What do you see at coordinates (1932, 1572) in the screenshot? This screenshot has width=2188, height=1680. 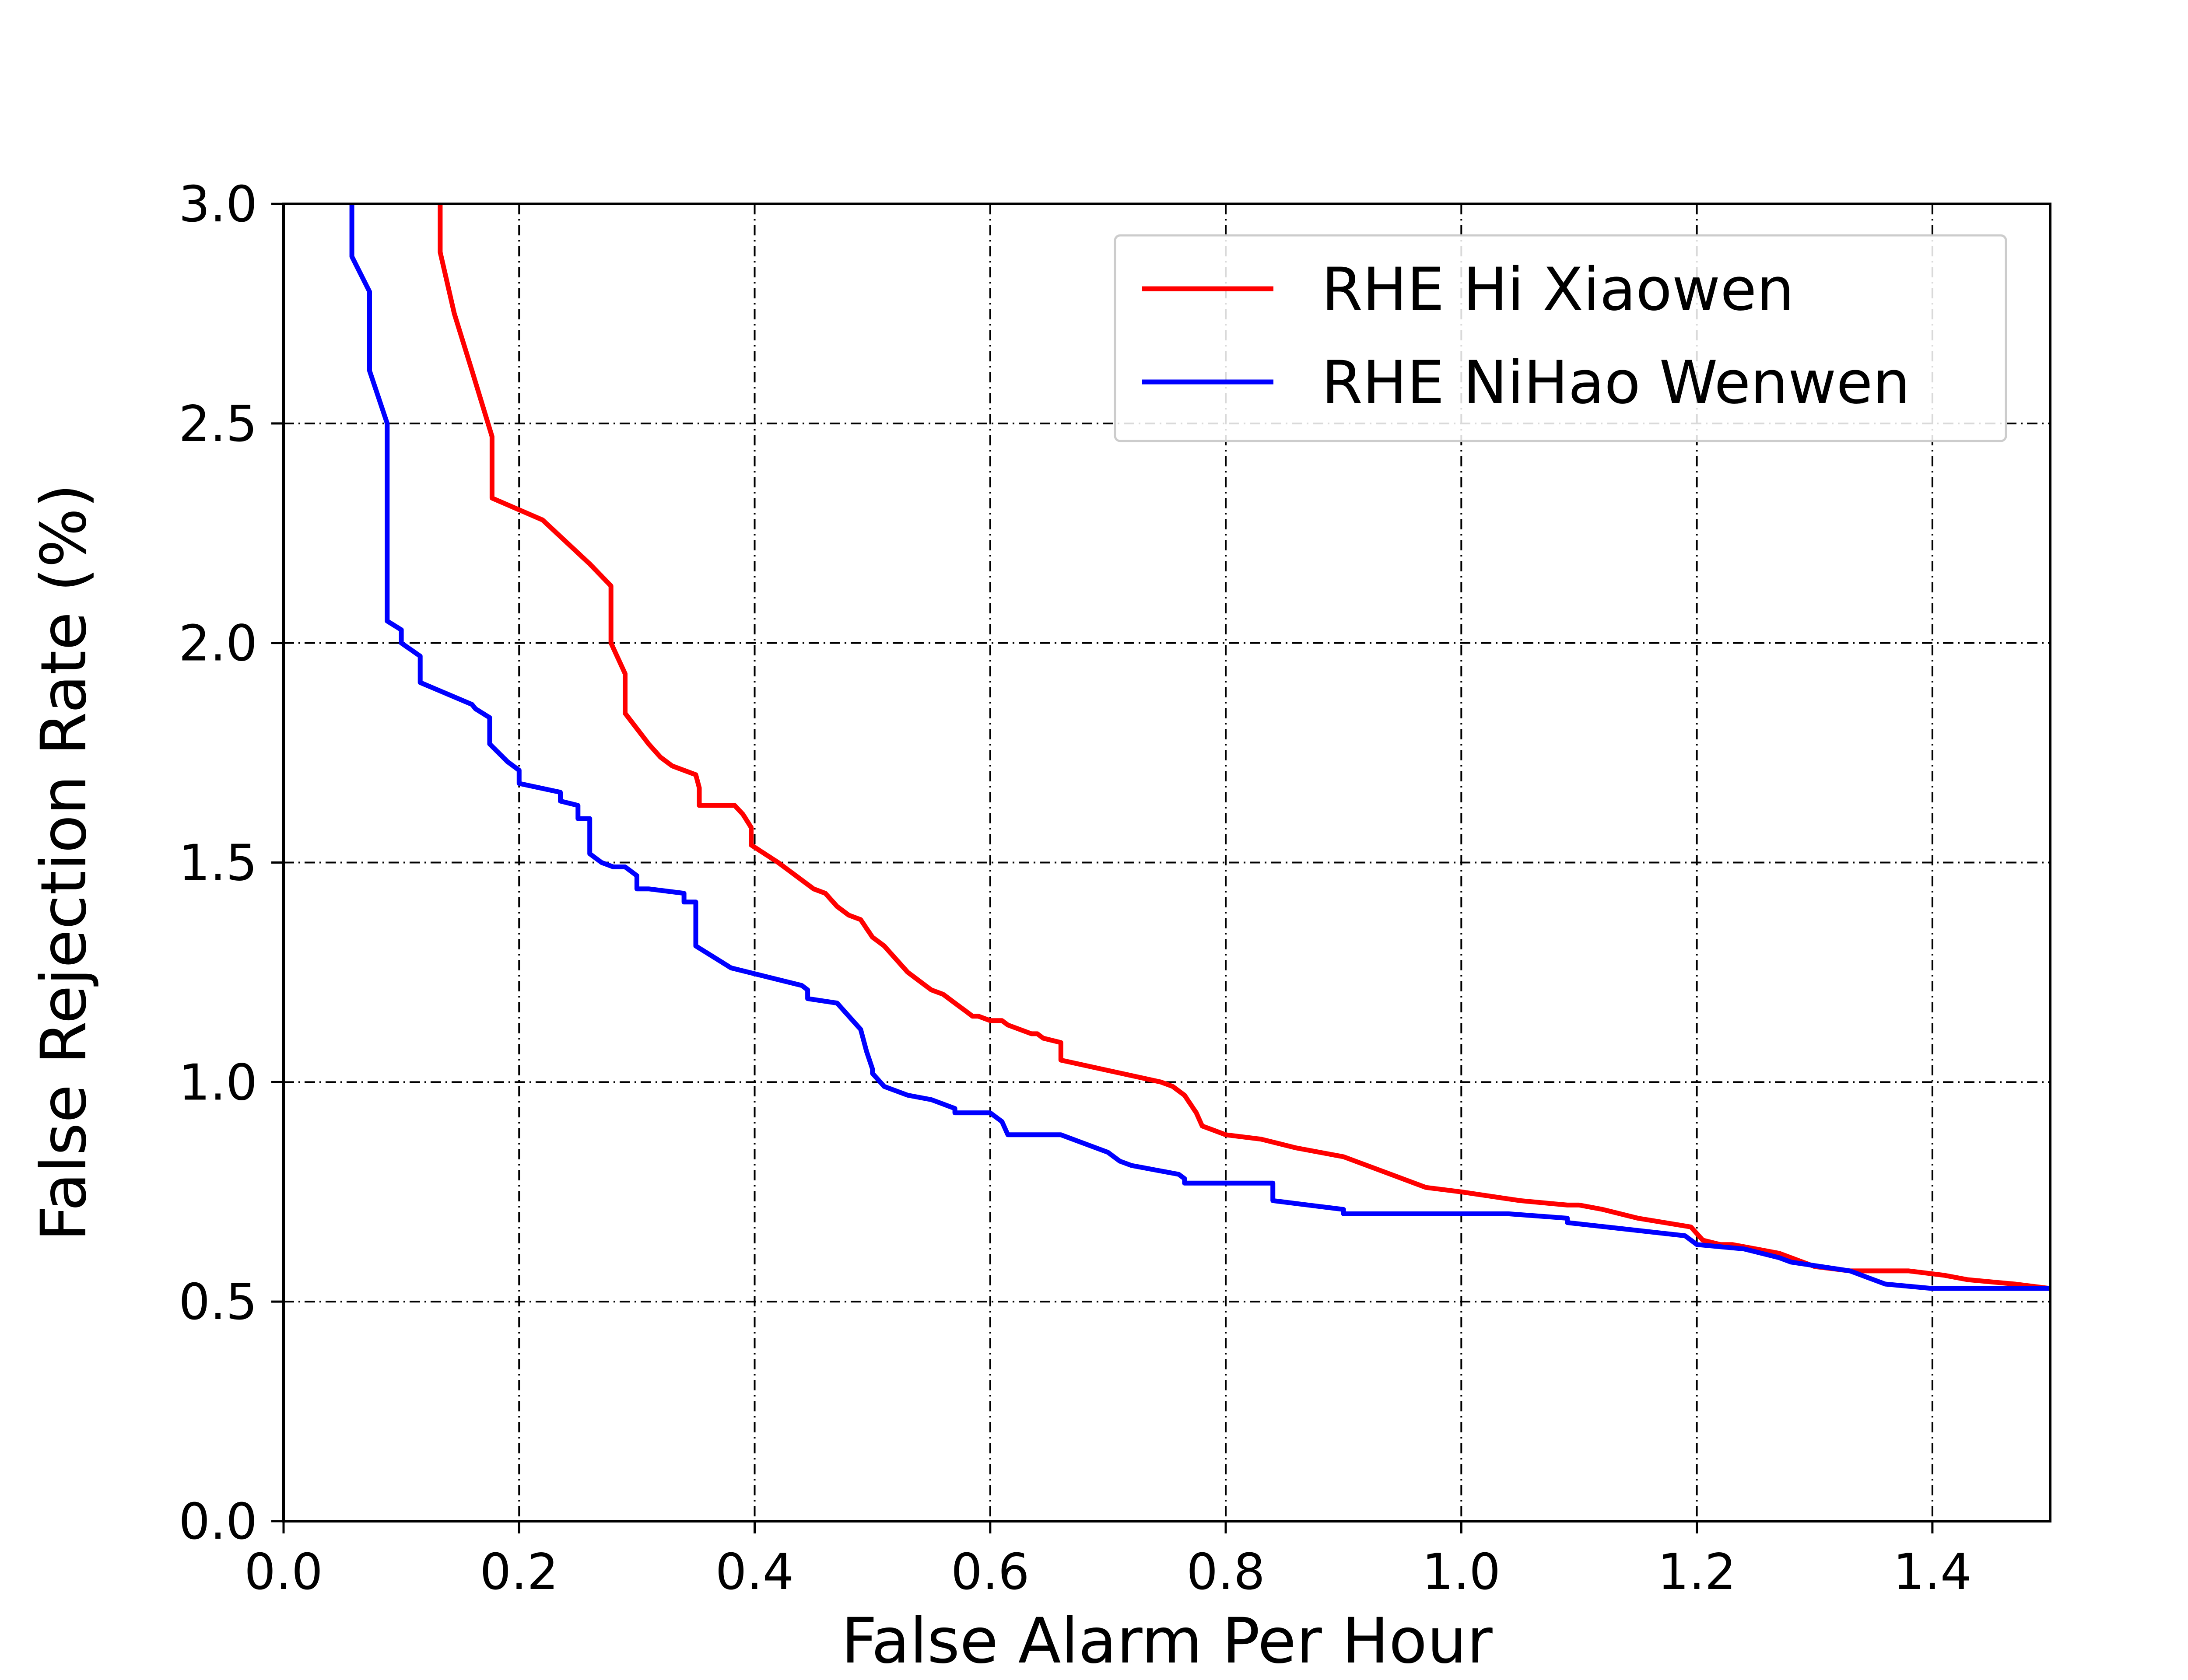 I see `x-tick-label: 1.4` at bounding box center [1932, 1572].